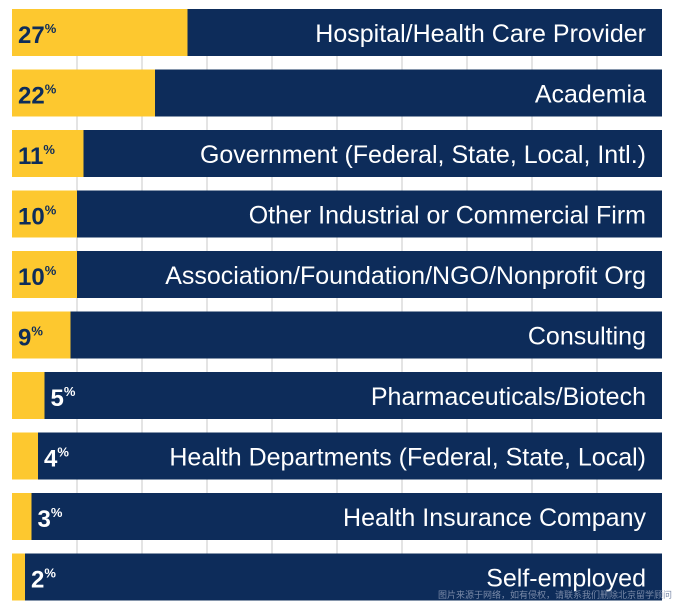 The width and height of the screenshot is (676, 604). Describe the element at coordinates (508, 397) in the screenshot. I see `category-label: Pharmaceuticals/Biotech` at that location.